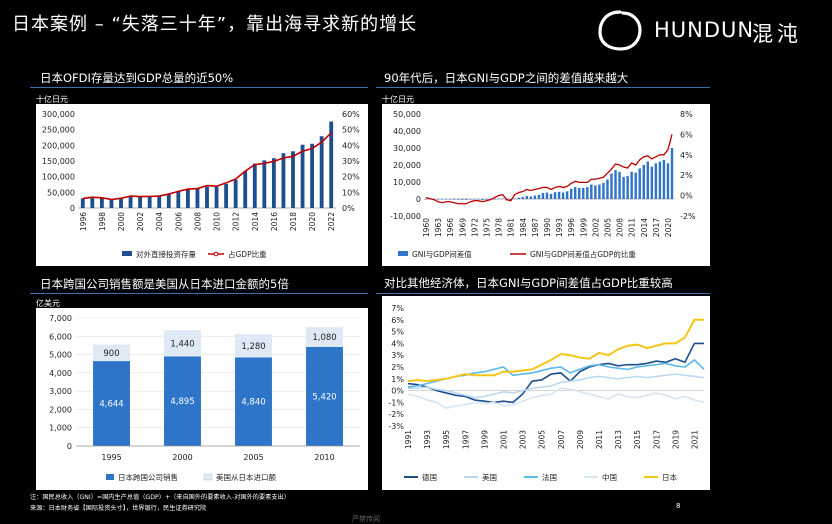  What do you see at coordinates (686, 175) in the screenshot?
I see `y2-tick-label: 2%` at bounding box center [686, 175].